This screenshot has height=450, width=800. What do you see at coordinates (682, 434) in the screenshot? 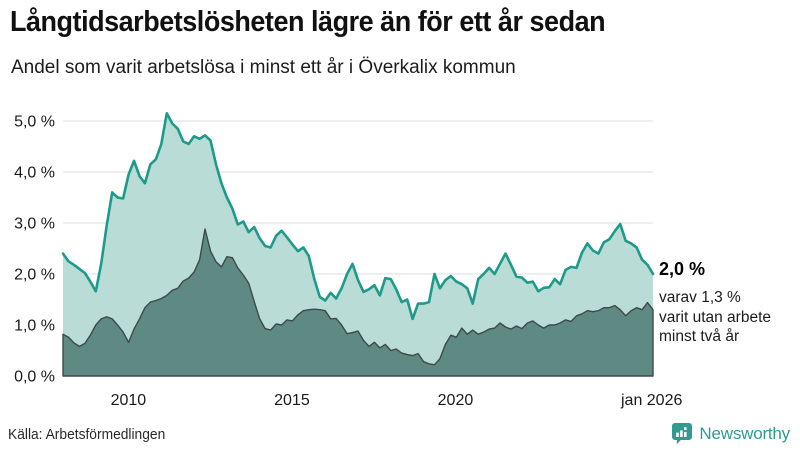
I see `newsworthy-icon` at bounding box center [682, 434].